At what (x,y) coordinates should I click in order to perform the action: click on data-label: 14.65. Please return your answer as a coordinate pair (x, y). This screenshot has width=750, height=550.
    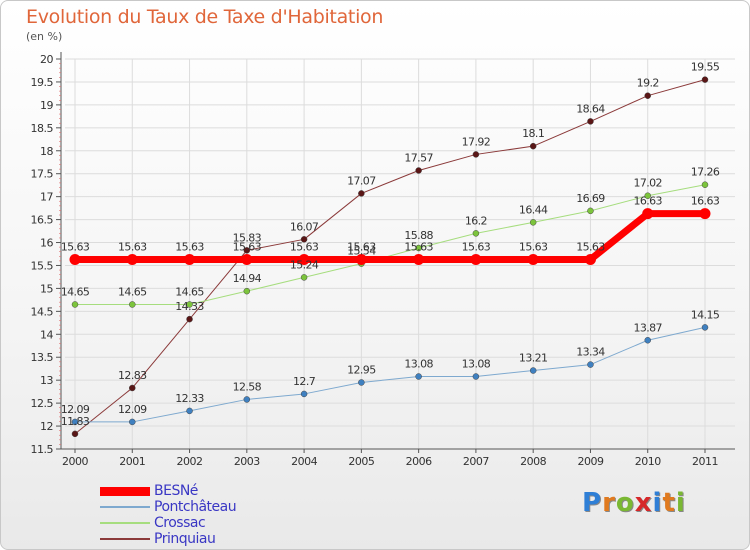
    Looking at the image, I should click on (189, 291).